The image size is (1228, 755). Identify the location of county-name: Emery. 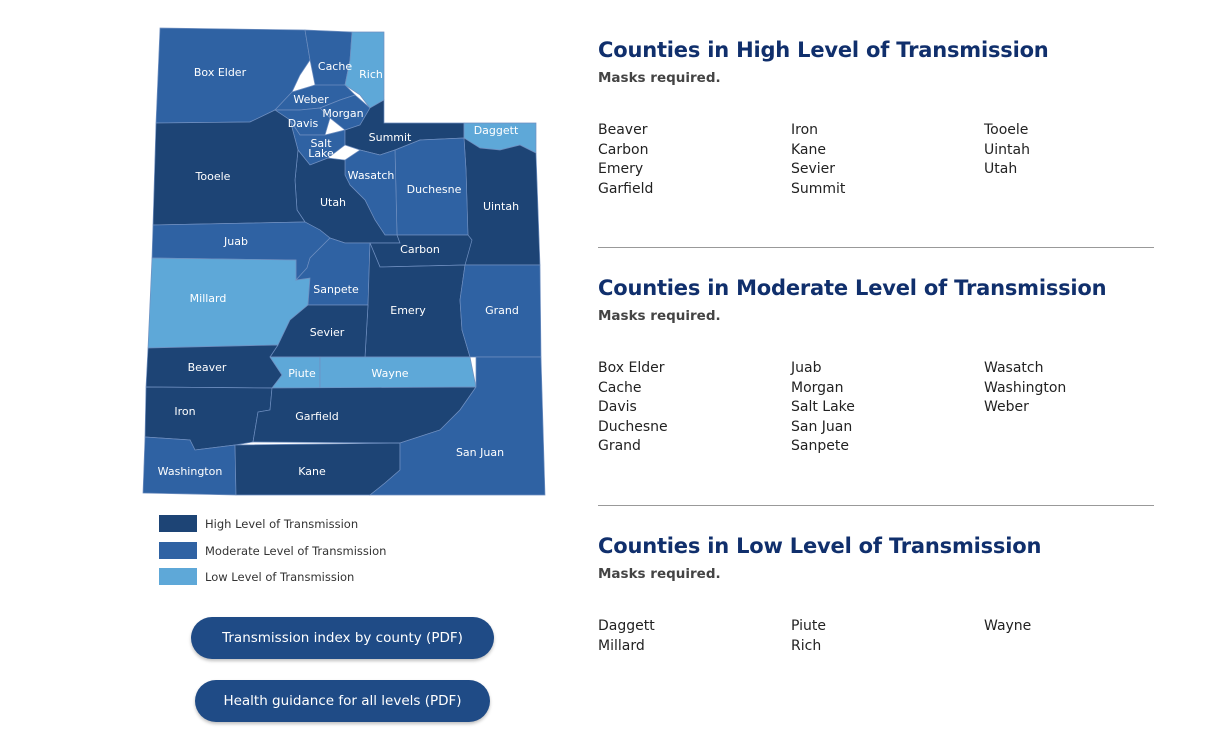
(621, 169).